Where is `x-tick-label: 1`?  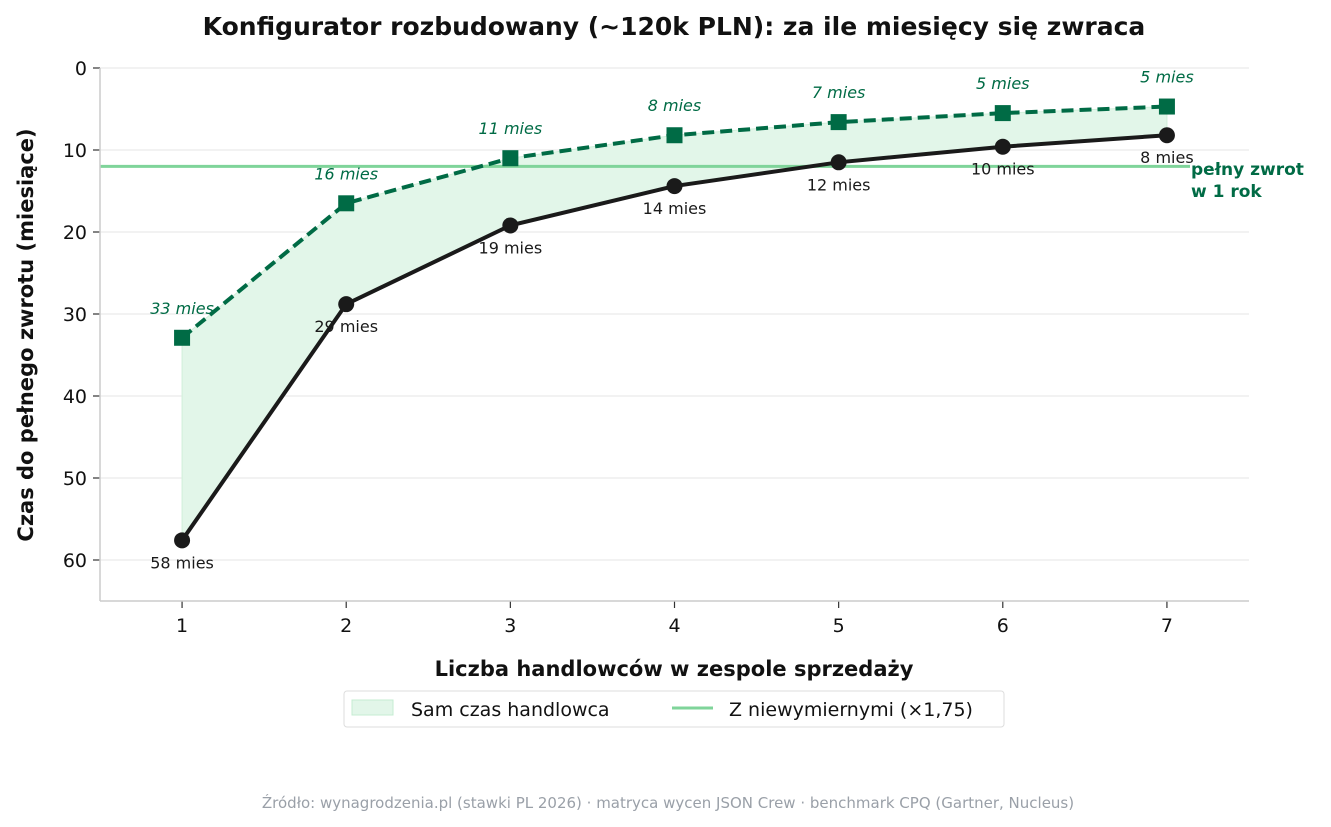 x-tick-label: 1 is located at coordinates (182, 626).